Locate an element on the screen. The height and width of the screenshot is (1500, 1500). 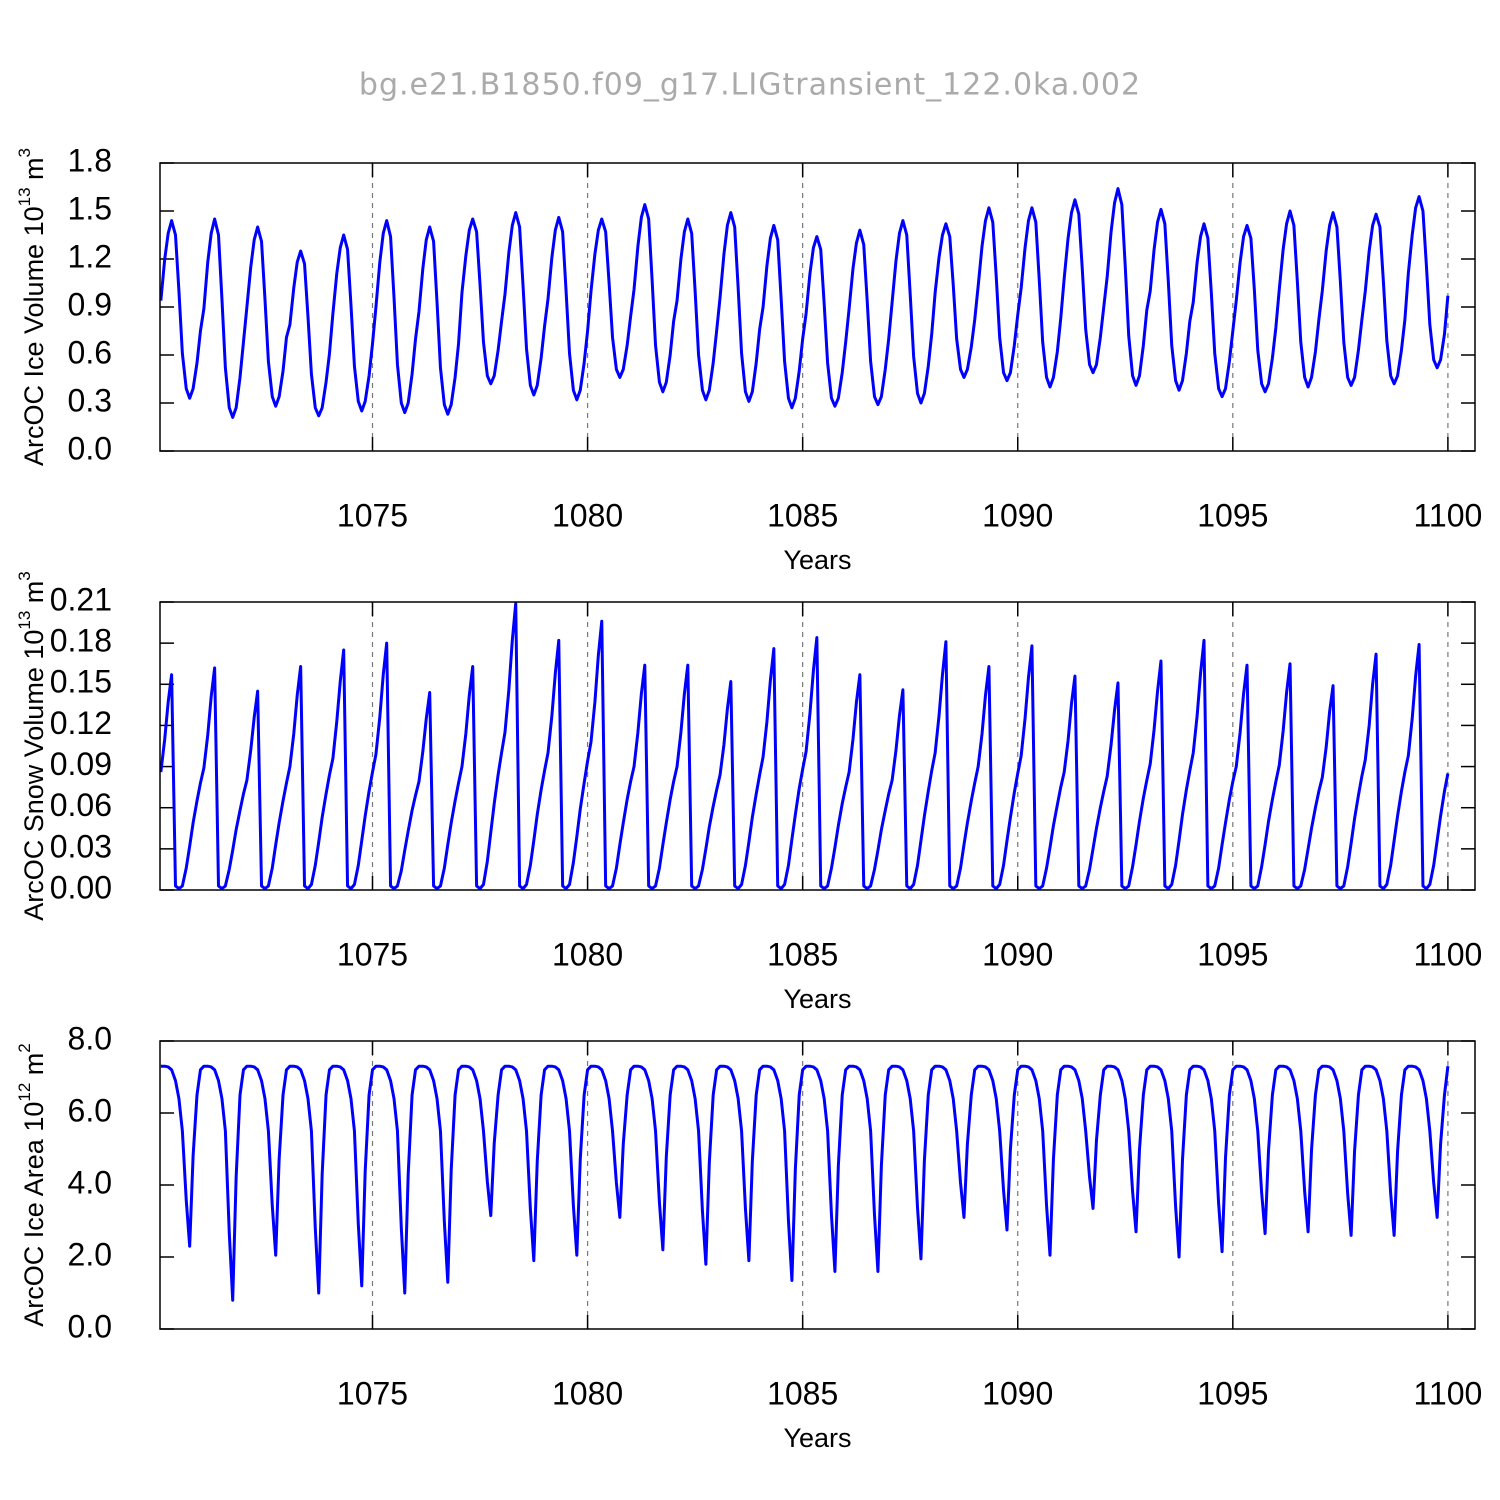
y-tick-label: 0.00 is located at coordinates (81, 887).